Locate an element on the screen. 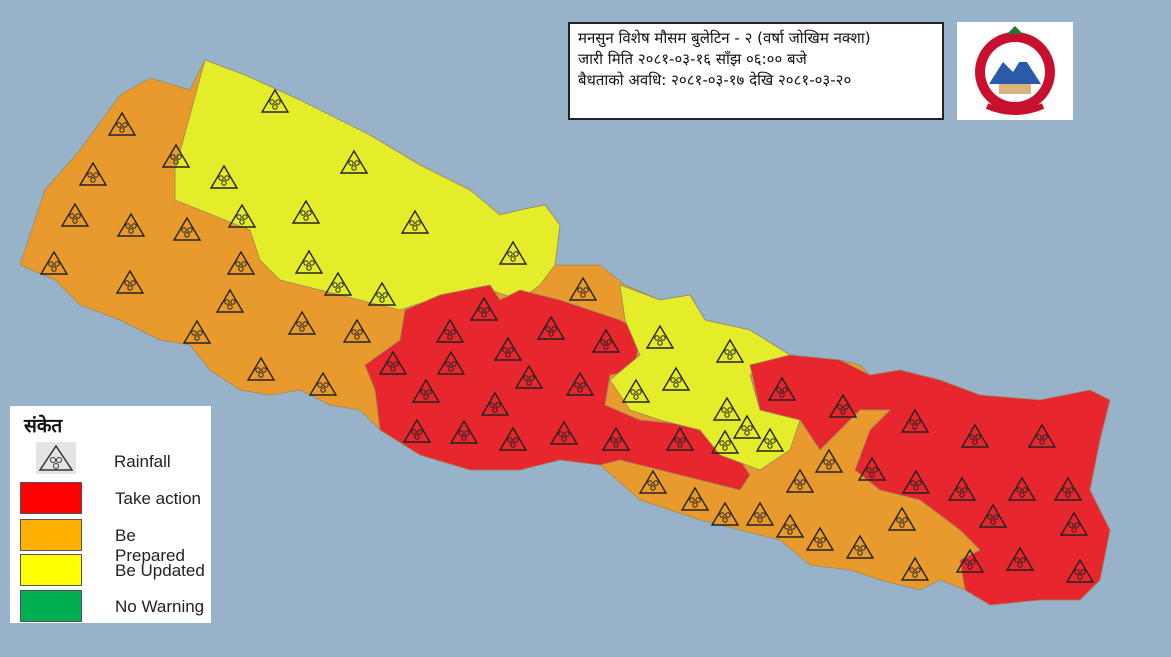 This screenshot has width=1171, height=657. legend-item-no-warning: No Warning is located at coordinates (115, 608).